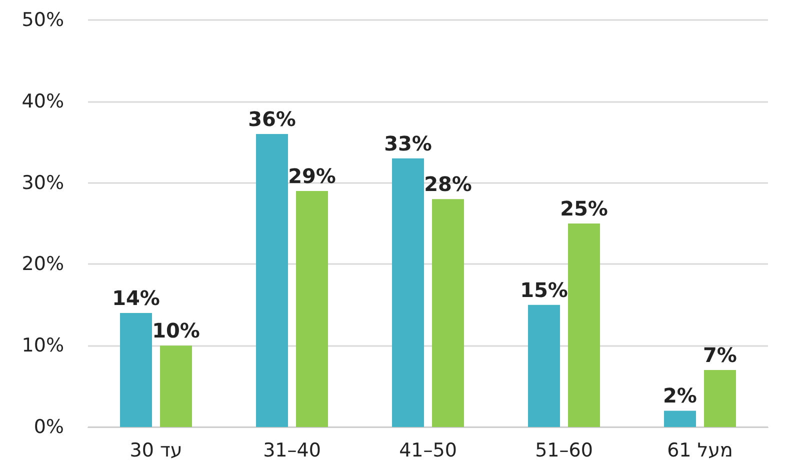 This screenshot has width=790, height=472. What do you see at coordinates (292, 451) in the screenshot?
I see `x-tick-label: 31–40` at bounding box center [292, 451].